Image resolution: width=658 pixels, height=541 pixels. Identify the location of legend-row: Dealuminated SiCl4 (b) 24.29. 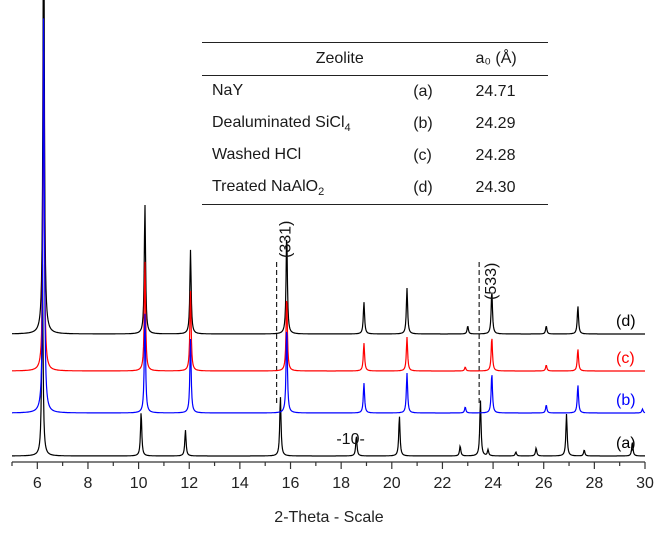
(375, 124).